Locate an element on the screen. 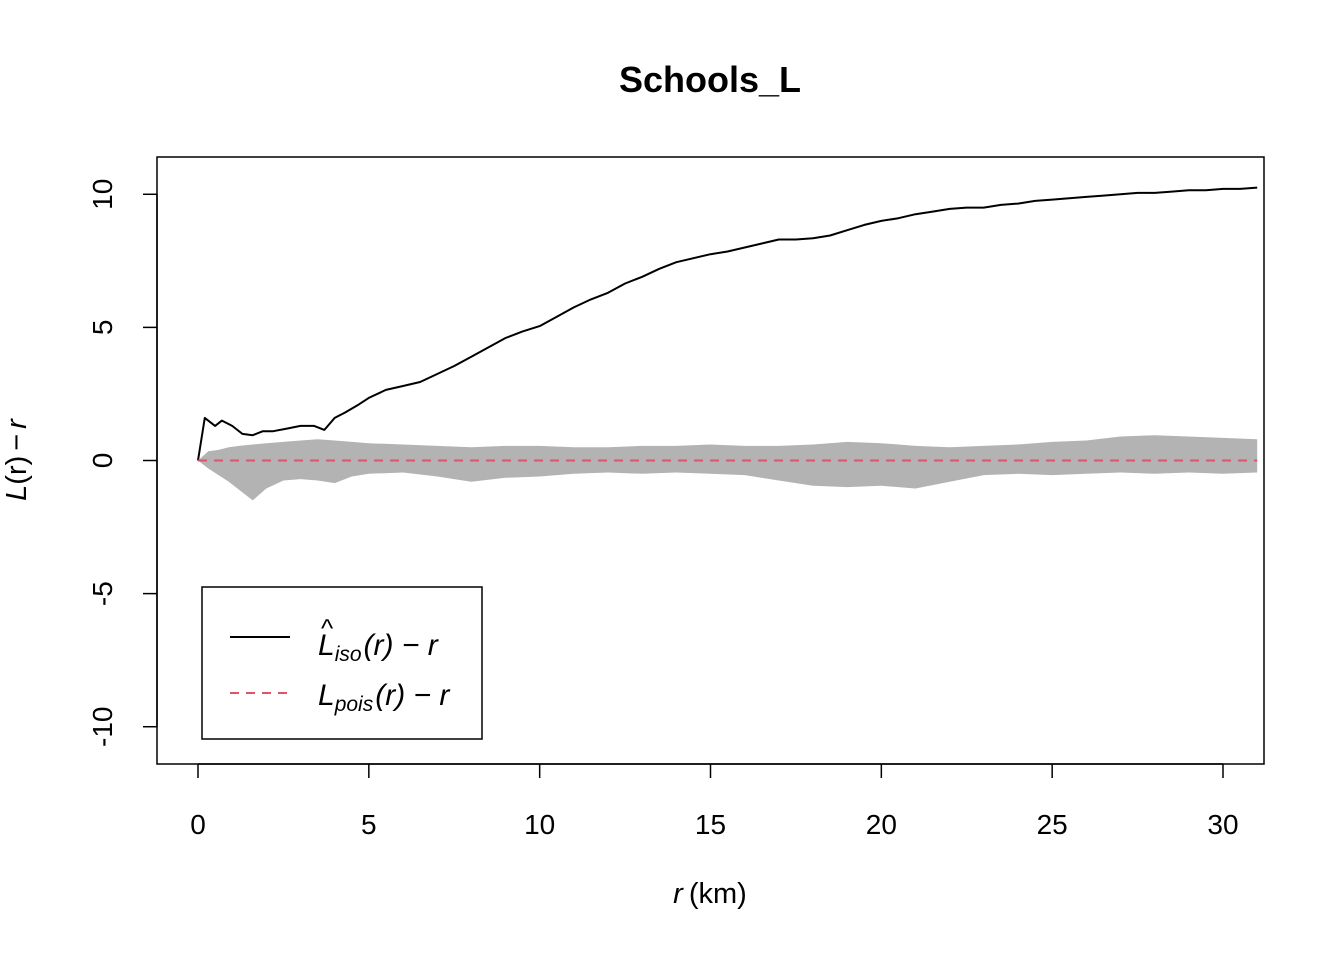 The width and height of the screenshot is (1344, 960). x-tick-label: 20 is located at coordinates (881, 824).